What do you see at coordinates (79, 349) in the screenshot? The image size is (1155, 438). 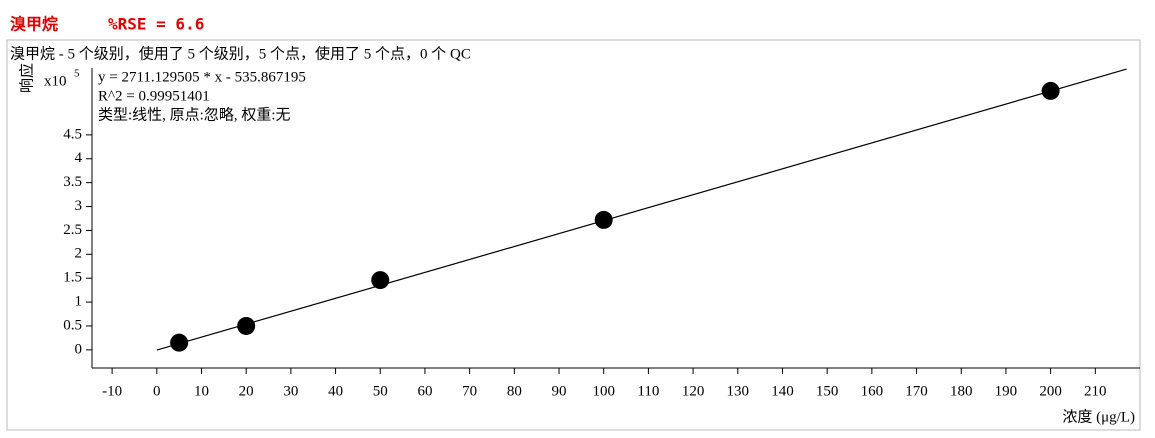 I see `y-tick-label: 0` at bounding box center [79, 349].